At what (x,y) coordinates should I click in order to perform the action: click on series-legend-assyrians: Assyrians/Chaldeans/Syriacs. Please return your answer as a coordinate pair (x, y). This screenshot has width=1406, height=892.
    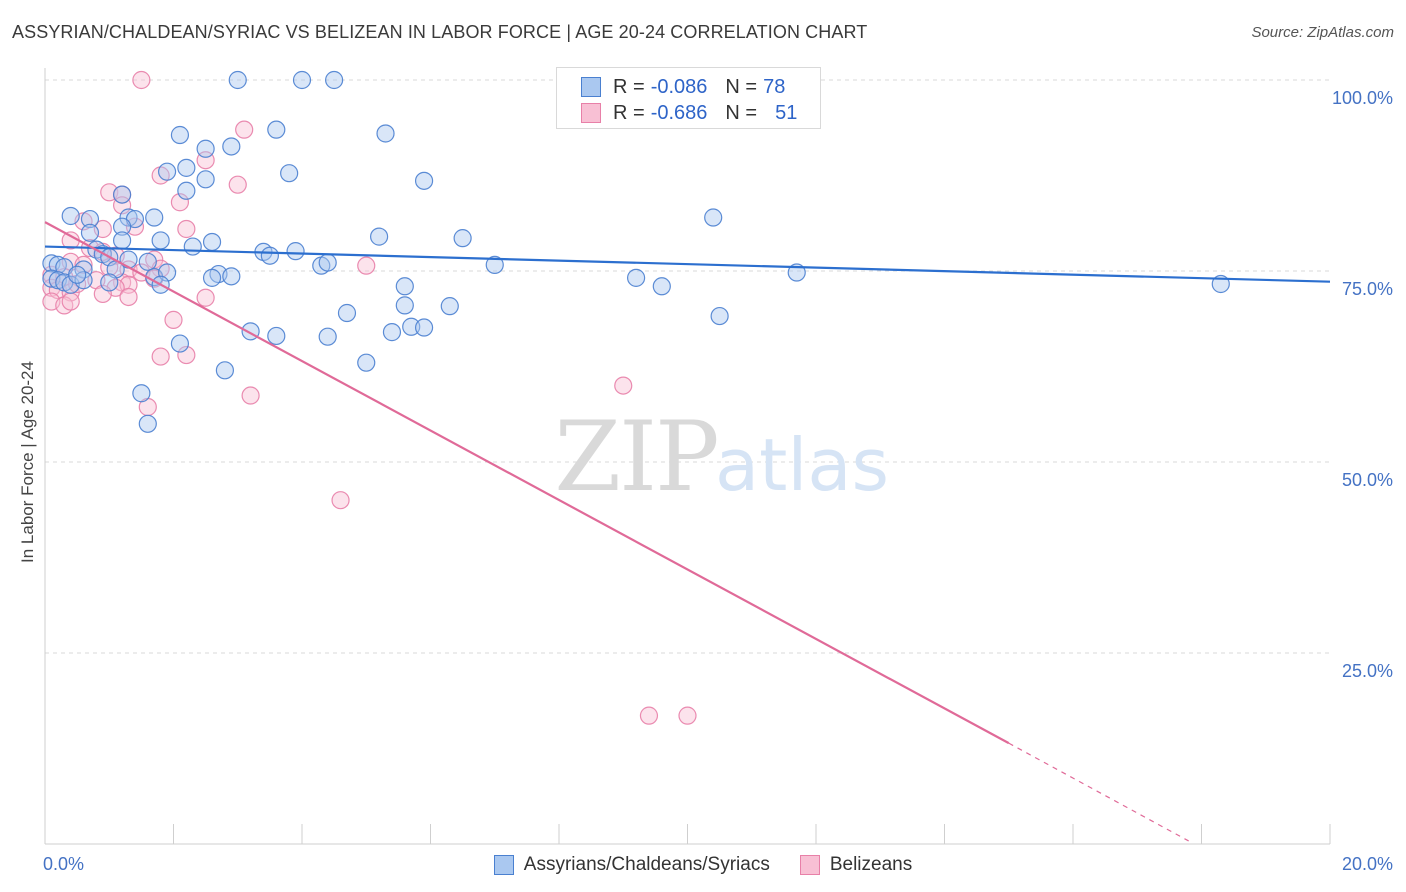
    Looking at the image, I should click on (631, 865).